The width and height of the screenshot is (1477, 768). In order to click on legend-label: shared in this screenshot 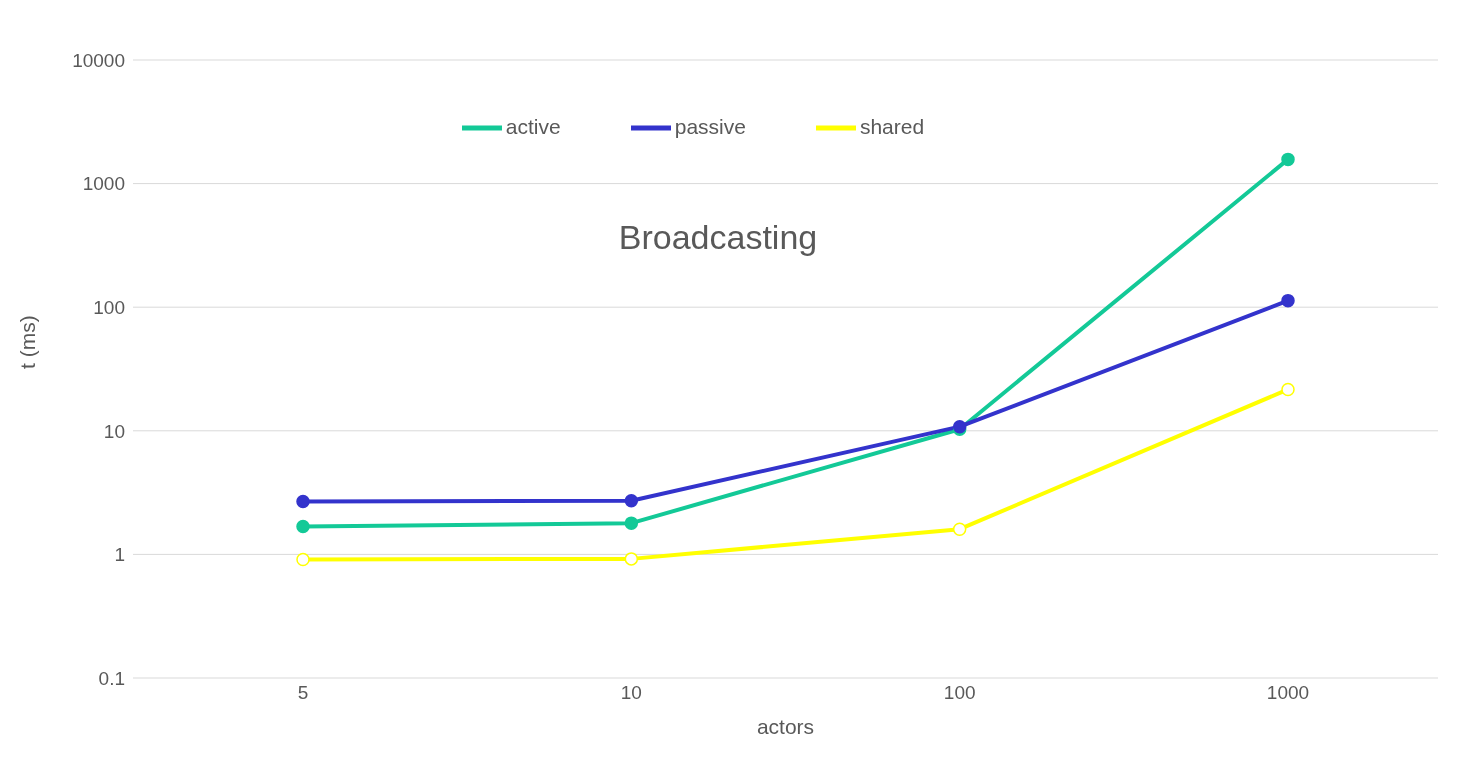, I will do `click(892, 126)`.